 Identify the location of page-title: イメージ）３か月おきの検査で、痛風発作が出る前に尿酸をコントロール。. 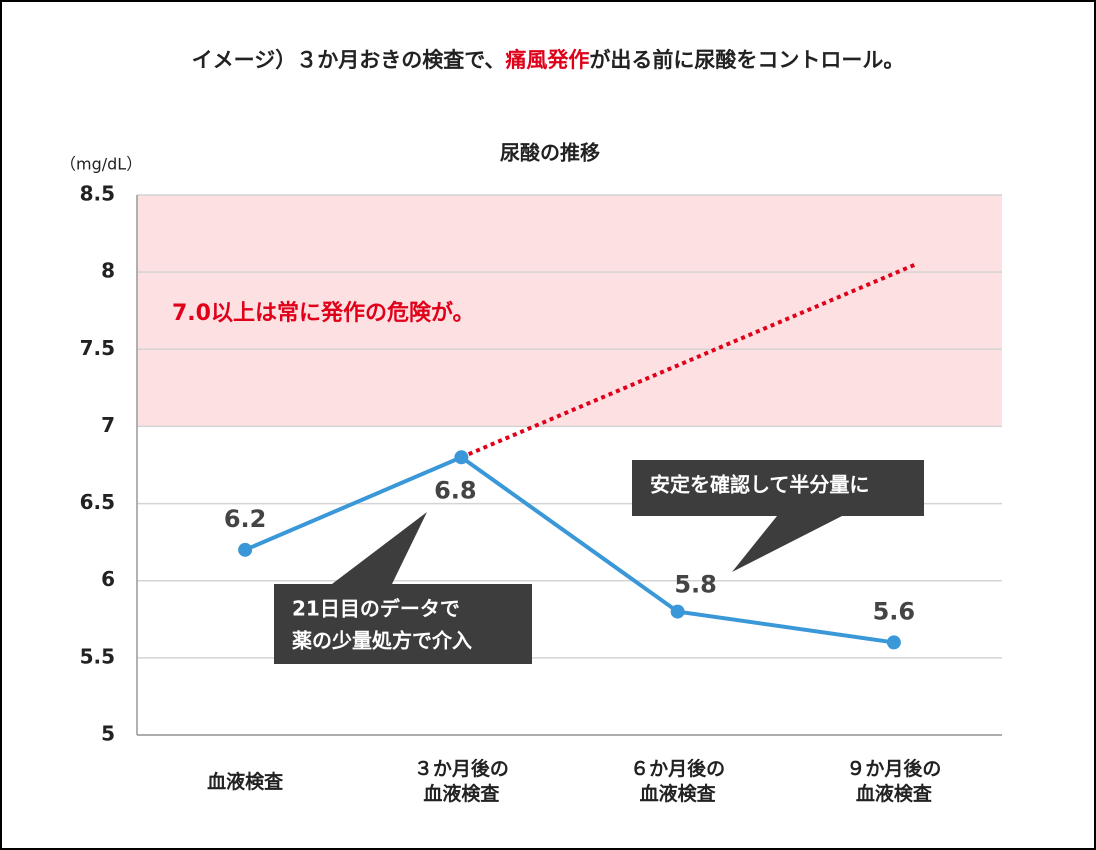
(548, 59).